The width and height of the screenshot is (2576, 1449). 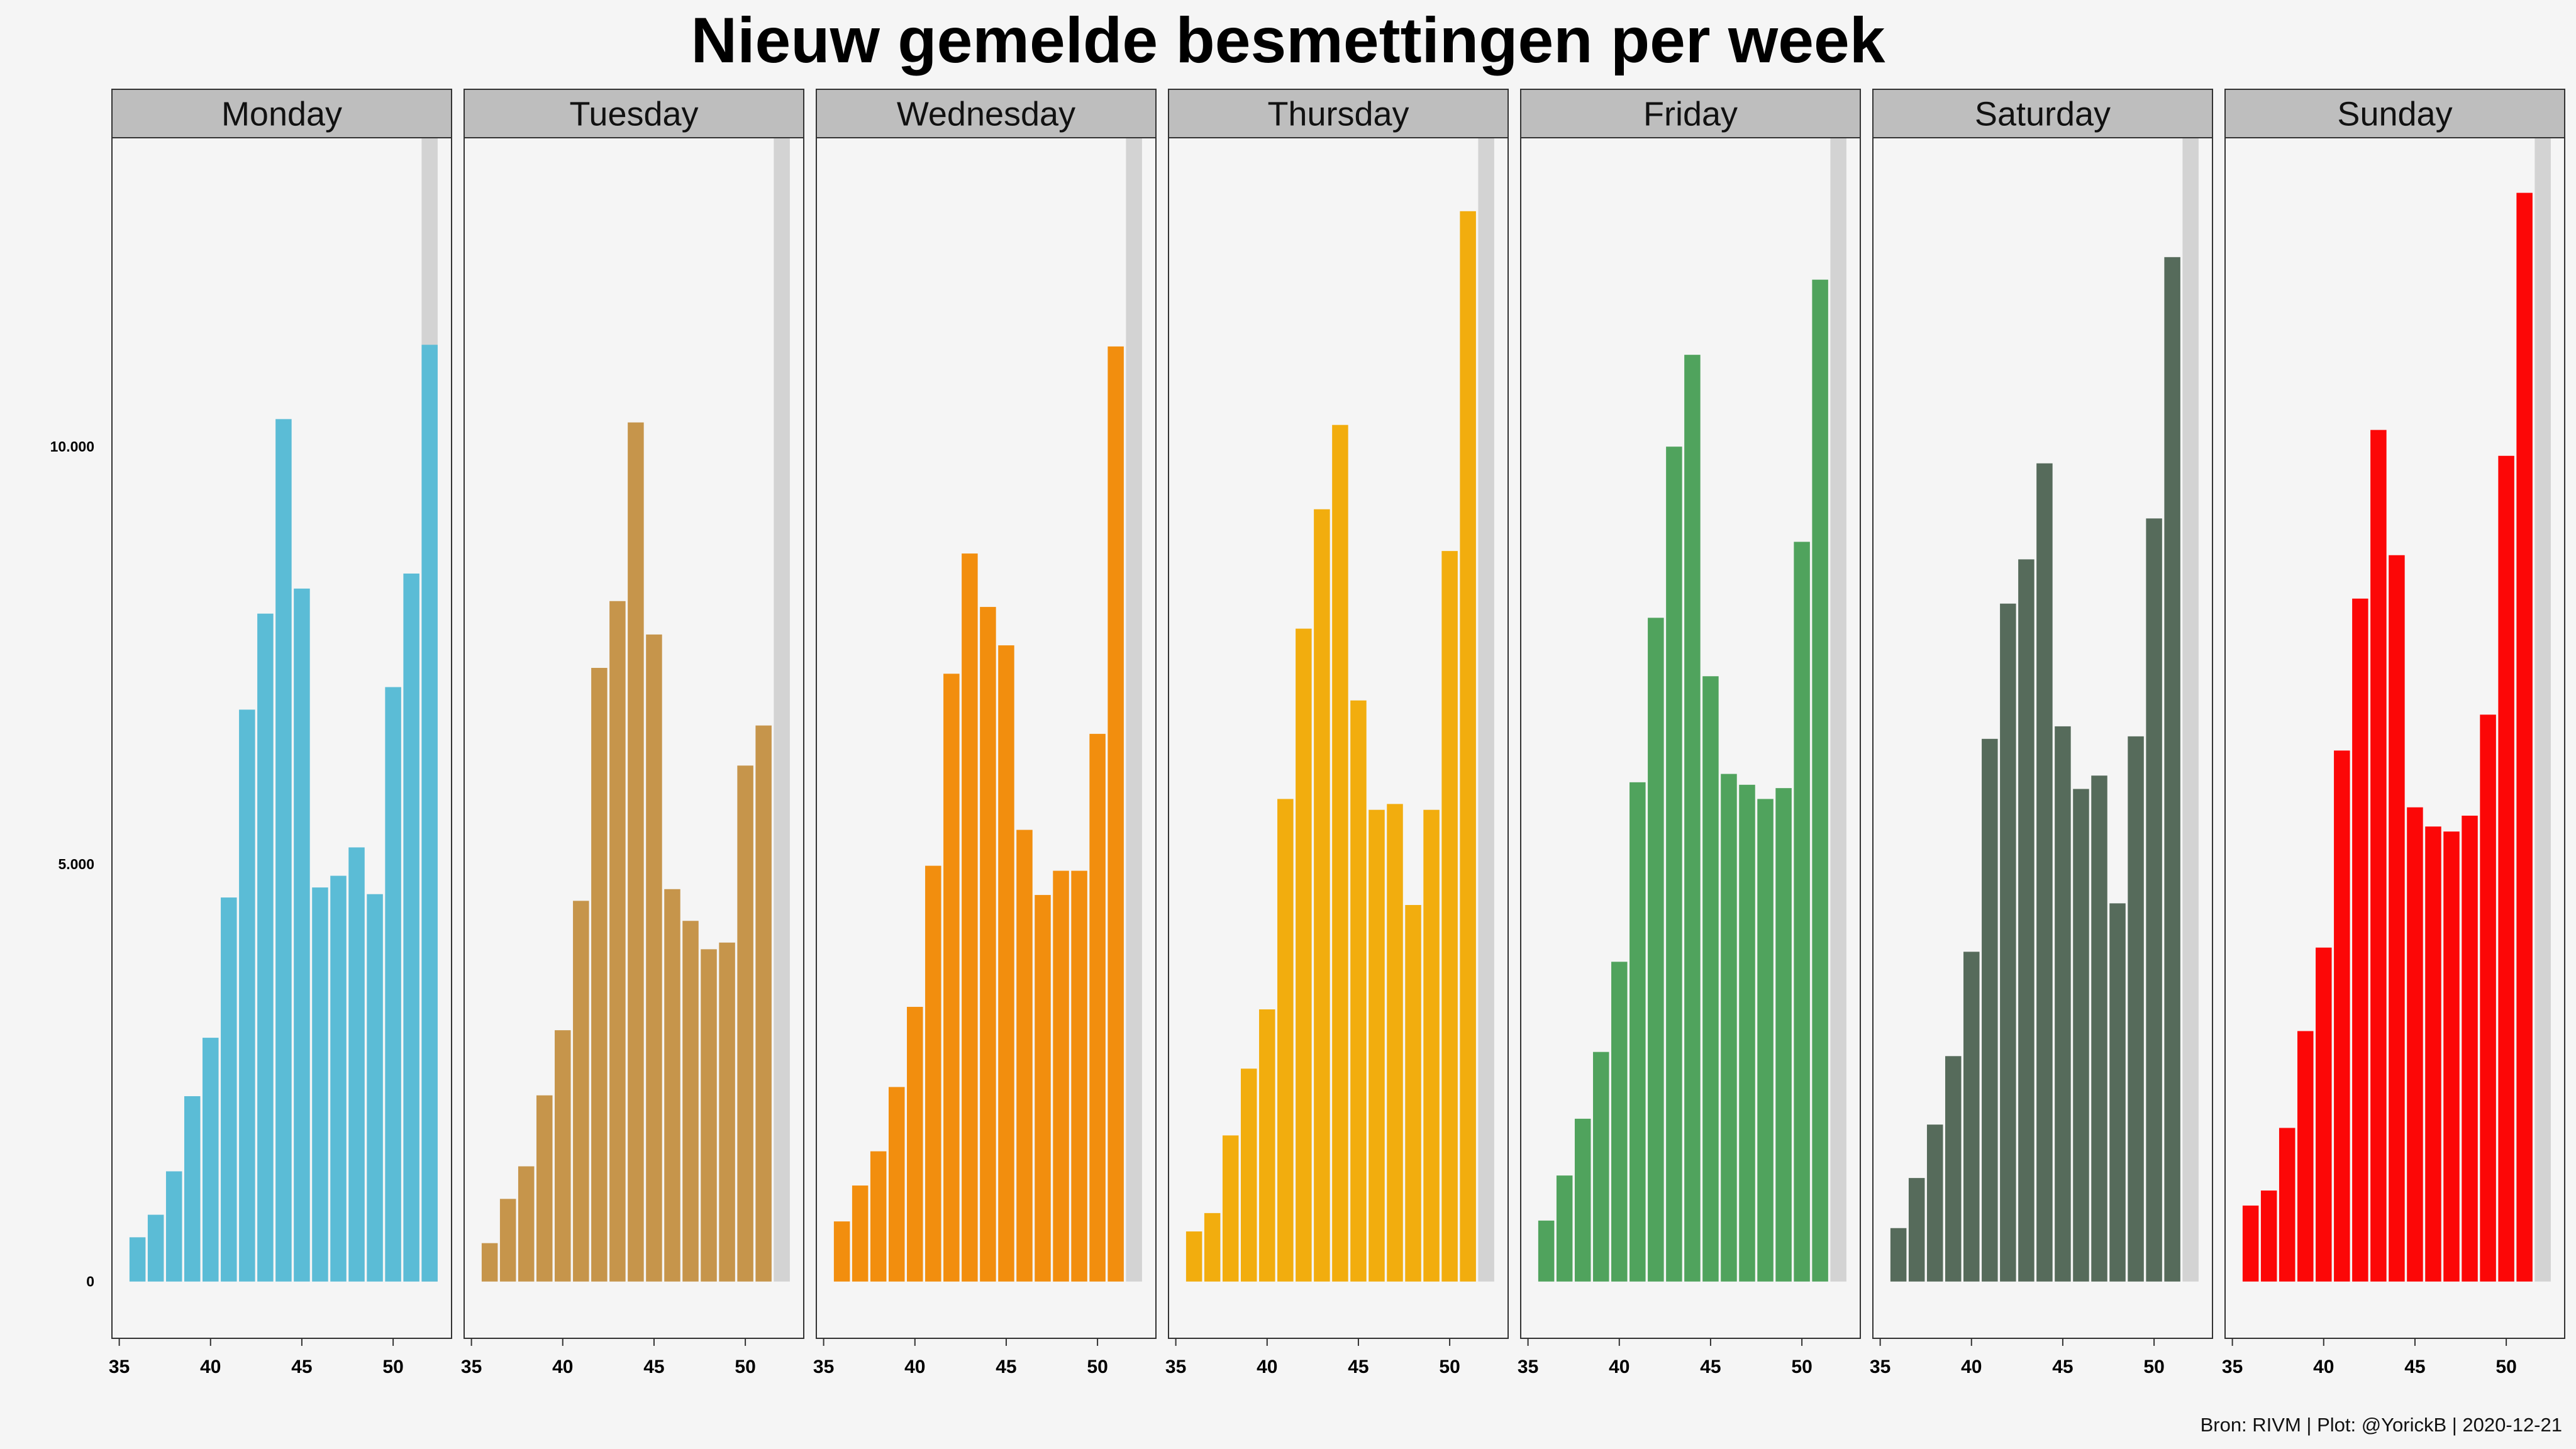 I want to click on y-tick-label: 0, so click(x=90, y=1282).